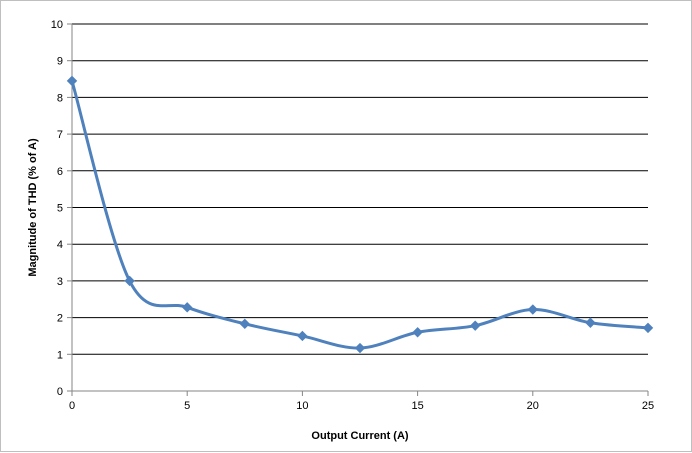 The height and width of the screenshot is (453, 692). Describe the element at coordinates (60, 209) in the screenshot. I see `y-tick-label: 5` at that location.